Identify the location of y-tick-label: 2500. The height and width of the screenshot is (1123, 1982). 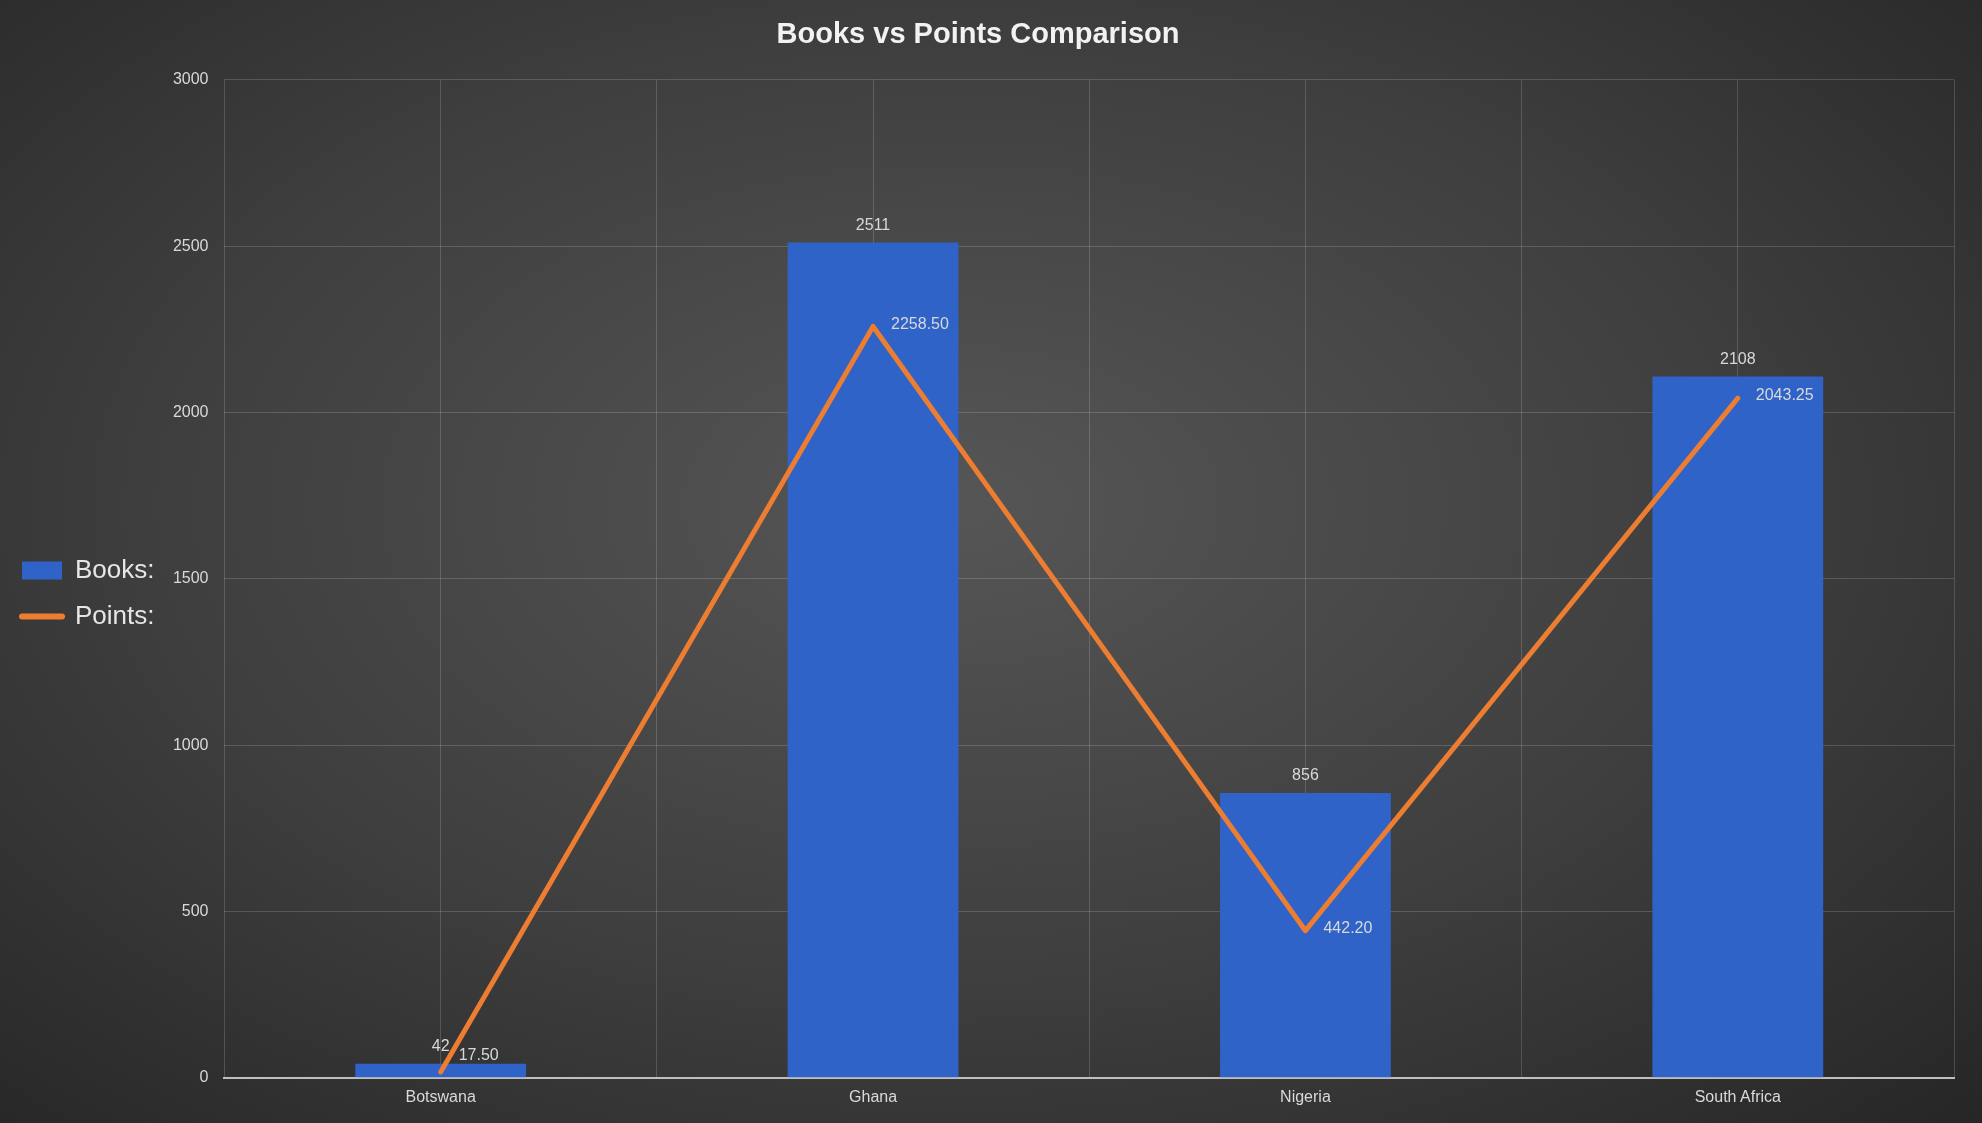
(190, 245).